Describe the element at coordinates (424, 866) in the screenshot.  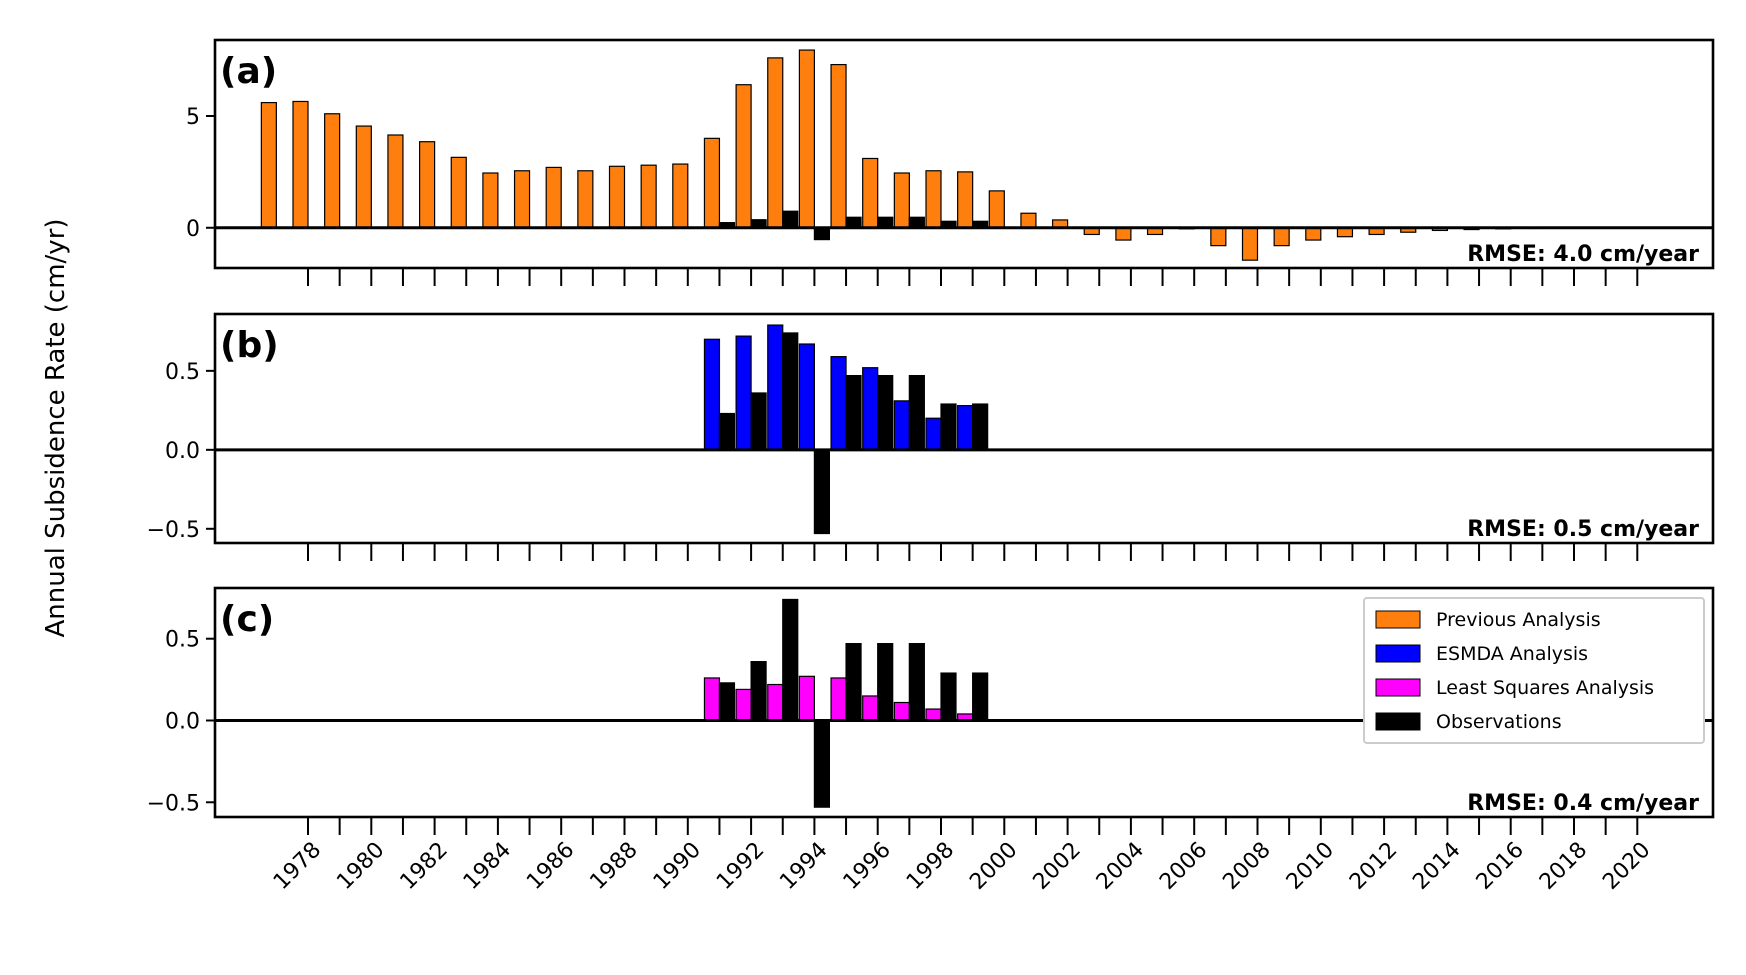
I see `x-tick-label: 1982` at that location.